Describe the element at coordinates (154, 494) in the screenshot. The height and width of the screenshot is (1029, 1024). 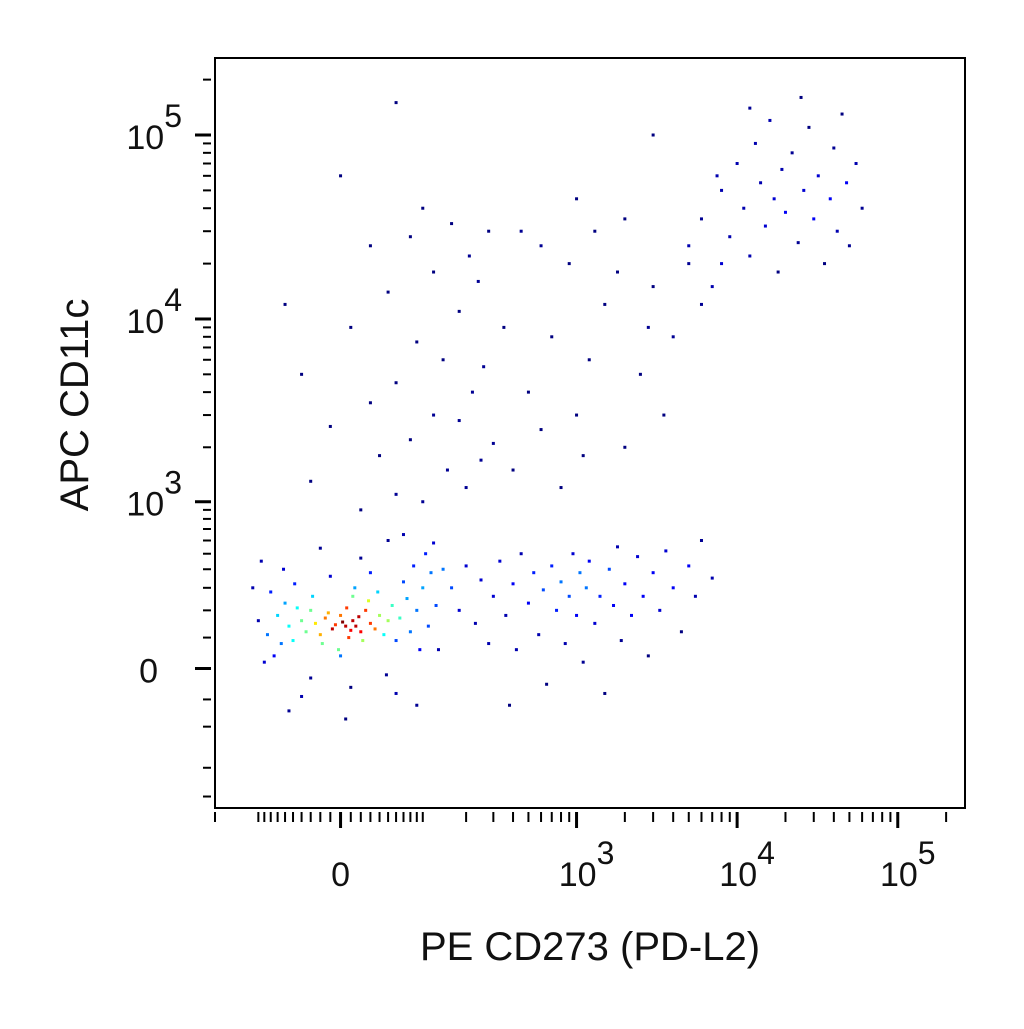
I see `y-tick-label: 10³` at that location.